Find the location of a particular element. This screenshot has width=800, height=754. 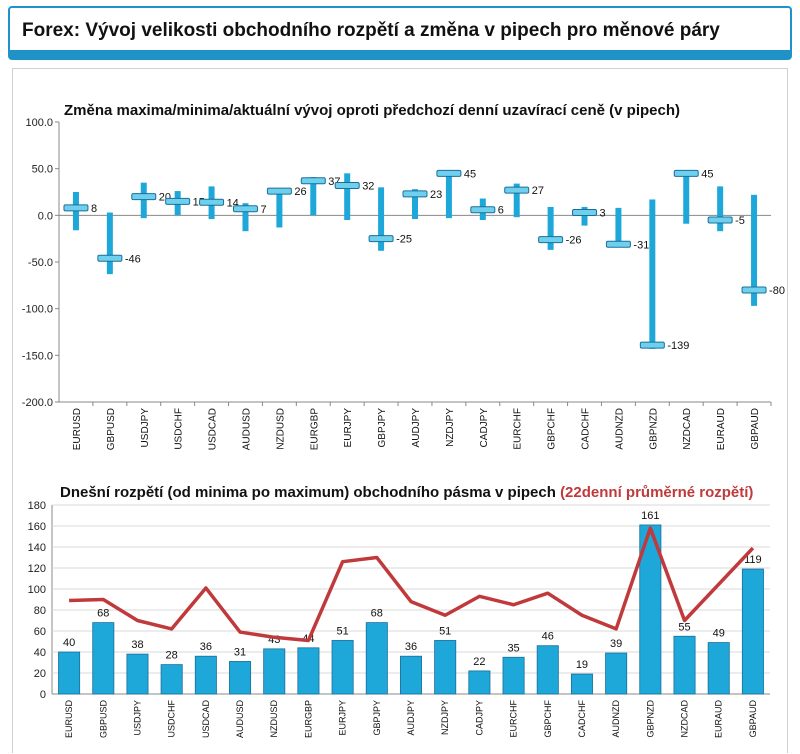

chart2-title-suffix: (22denní průměrné rozpětí) is located at coordinates (656, 492).